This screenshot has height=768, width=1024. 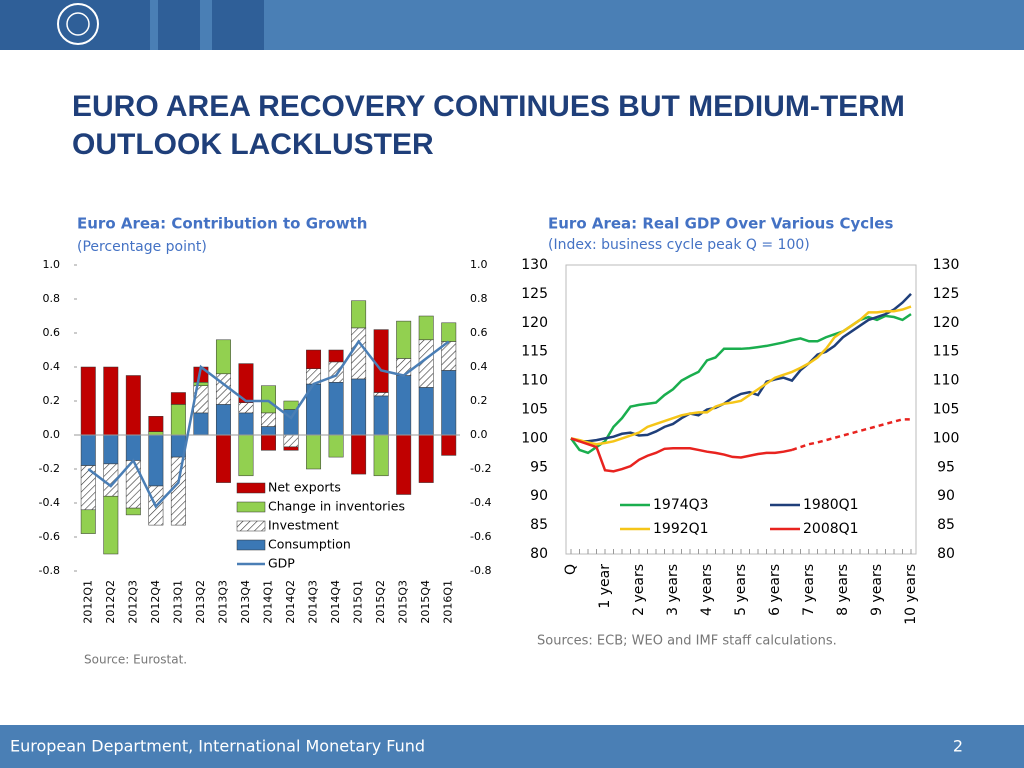 What do you see at coordinates (380, 602) in the screenshot?
I see `x-tick-label: 2015Q2` at bounding box center [380, 602].